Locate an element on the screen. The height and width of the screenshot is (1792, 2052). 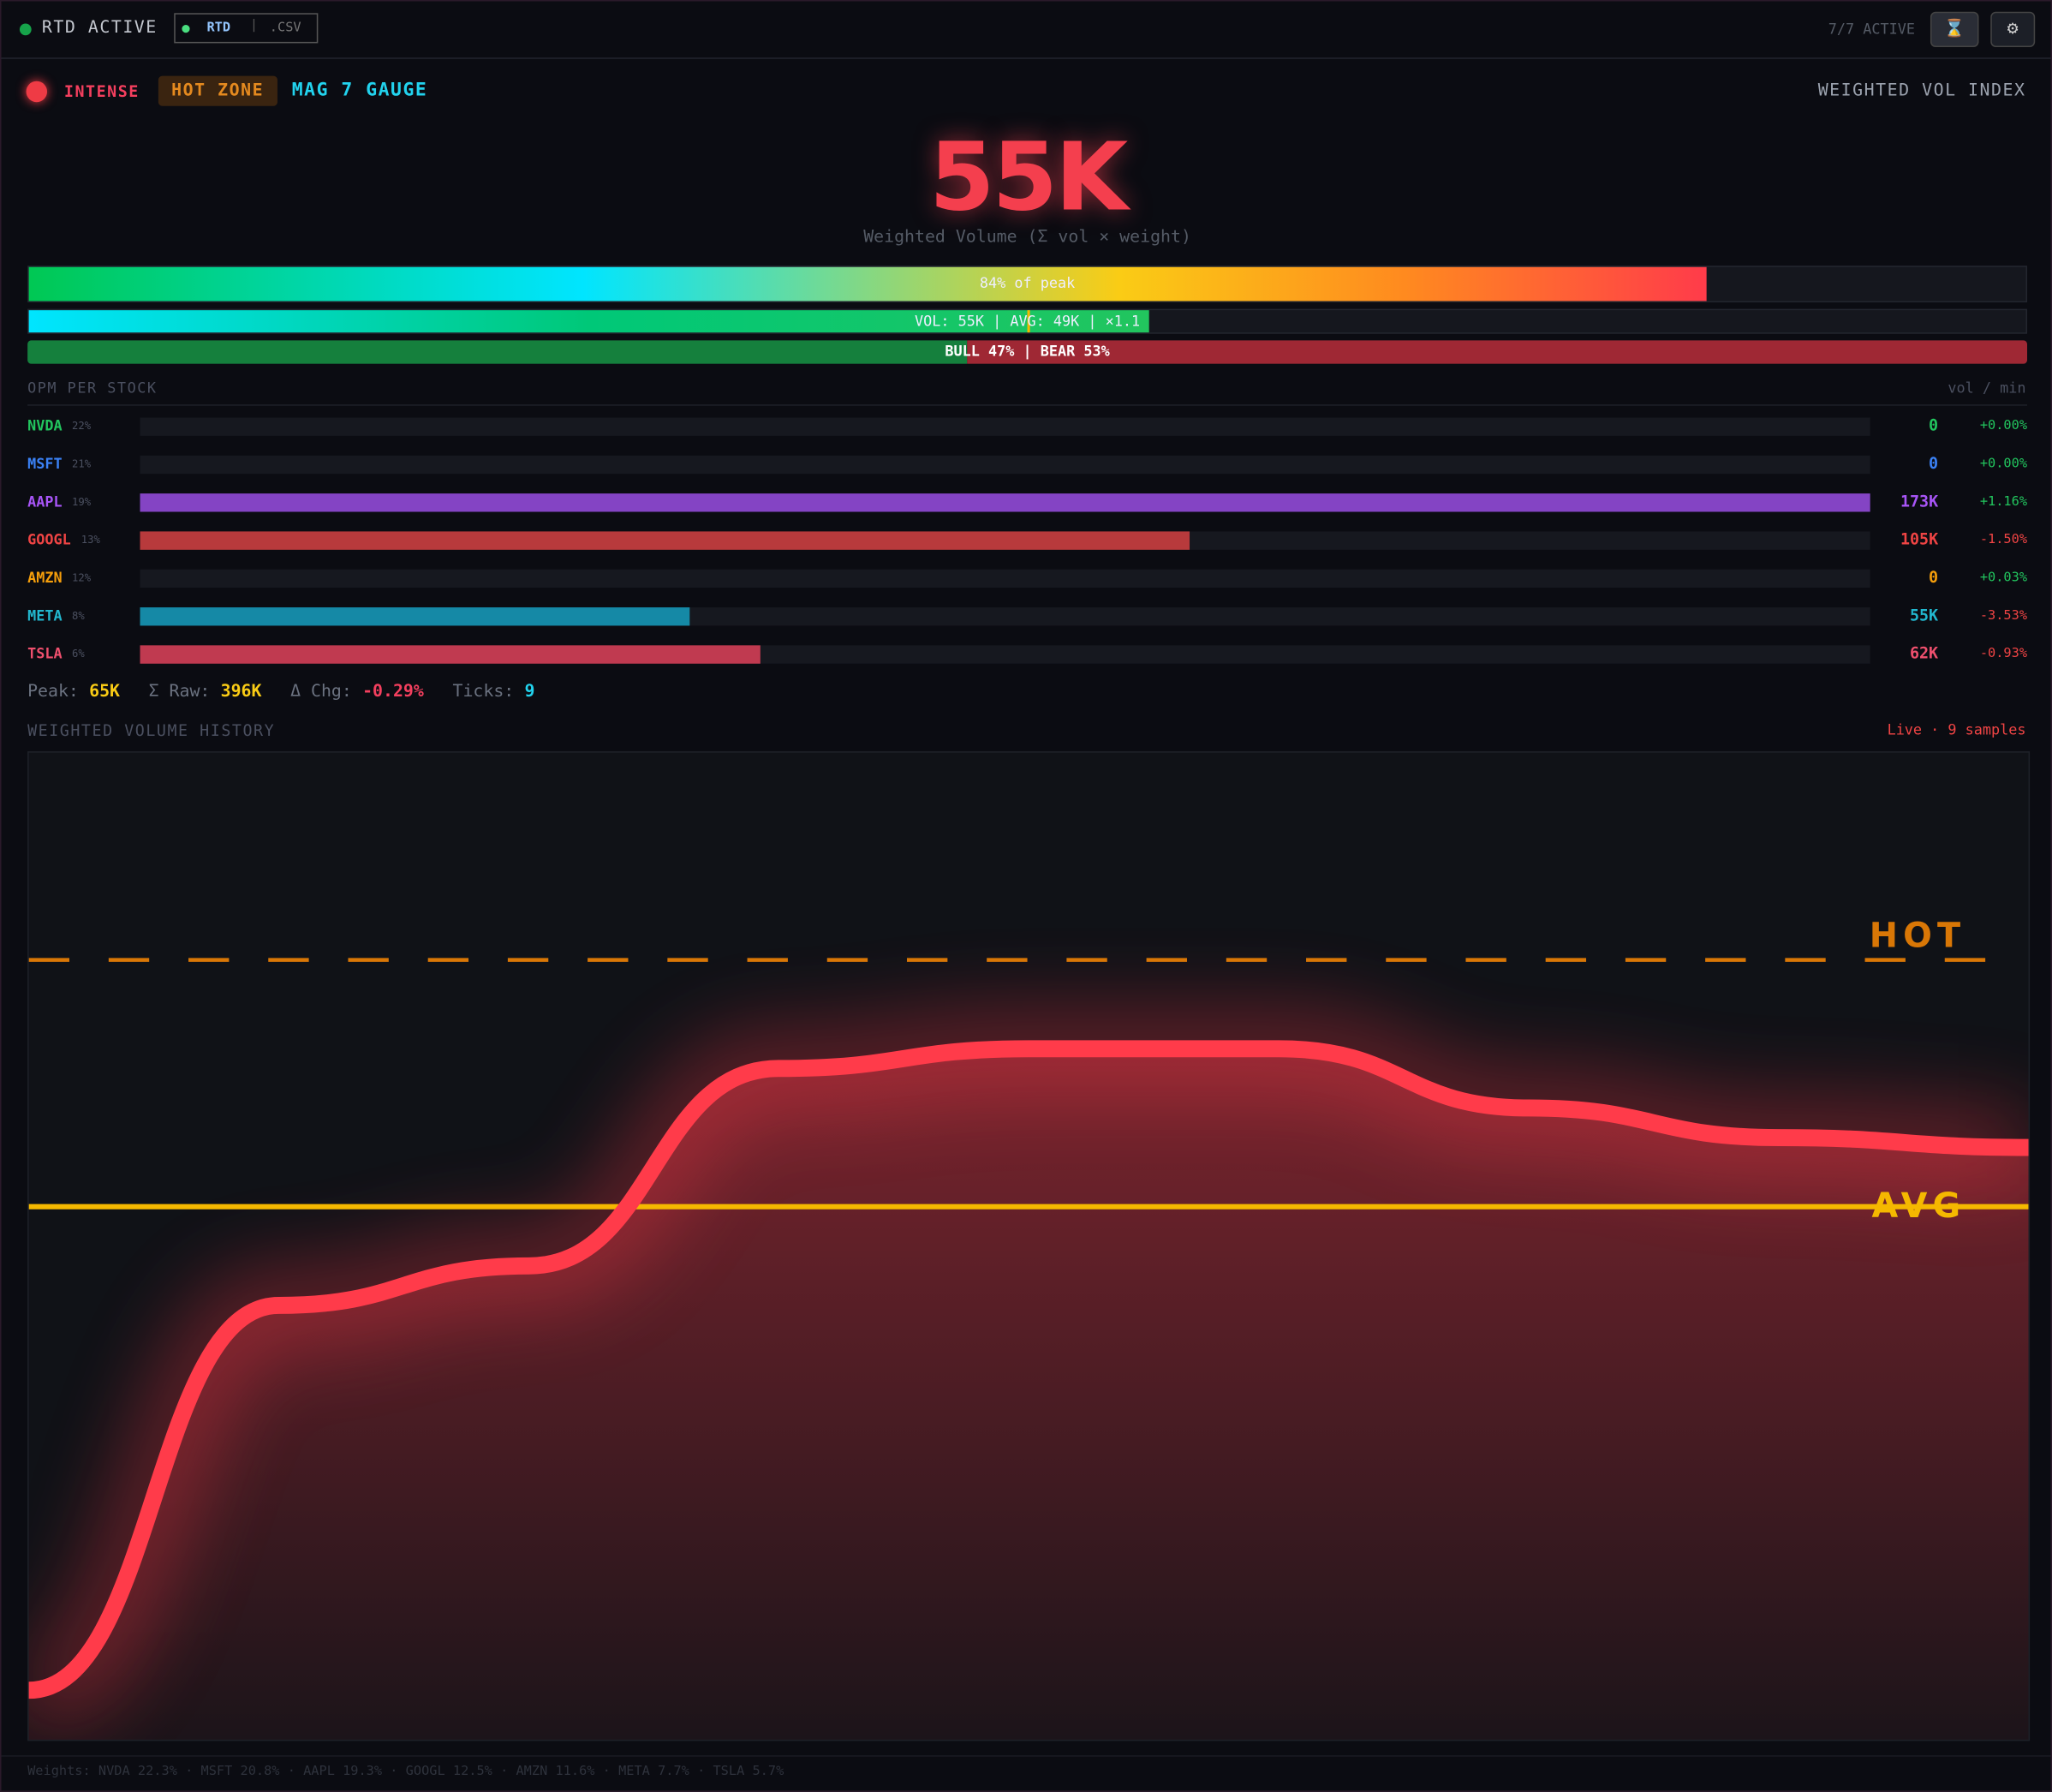
hero-caption: Weighted Volume (Σ vol × weight) is located at coordinates (1027, 237).